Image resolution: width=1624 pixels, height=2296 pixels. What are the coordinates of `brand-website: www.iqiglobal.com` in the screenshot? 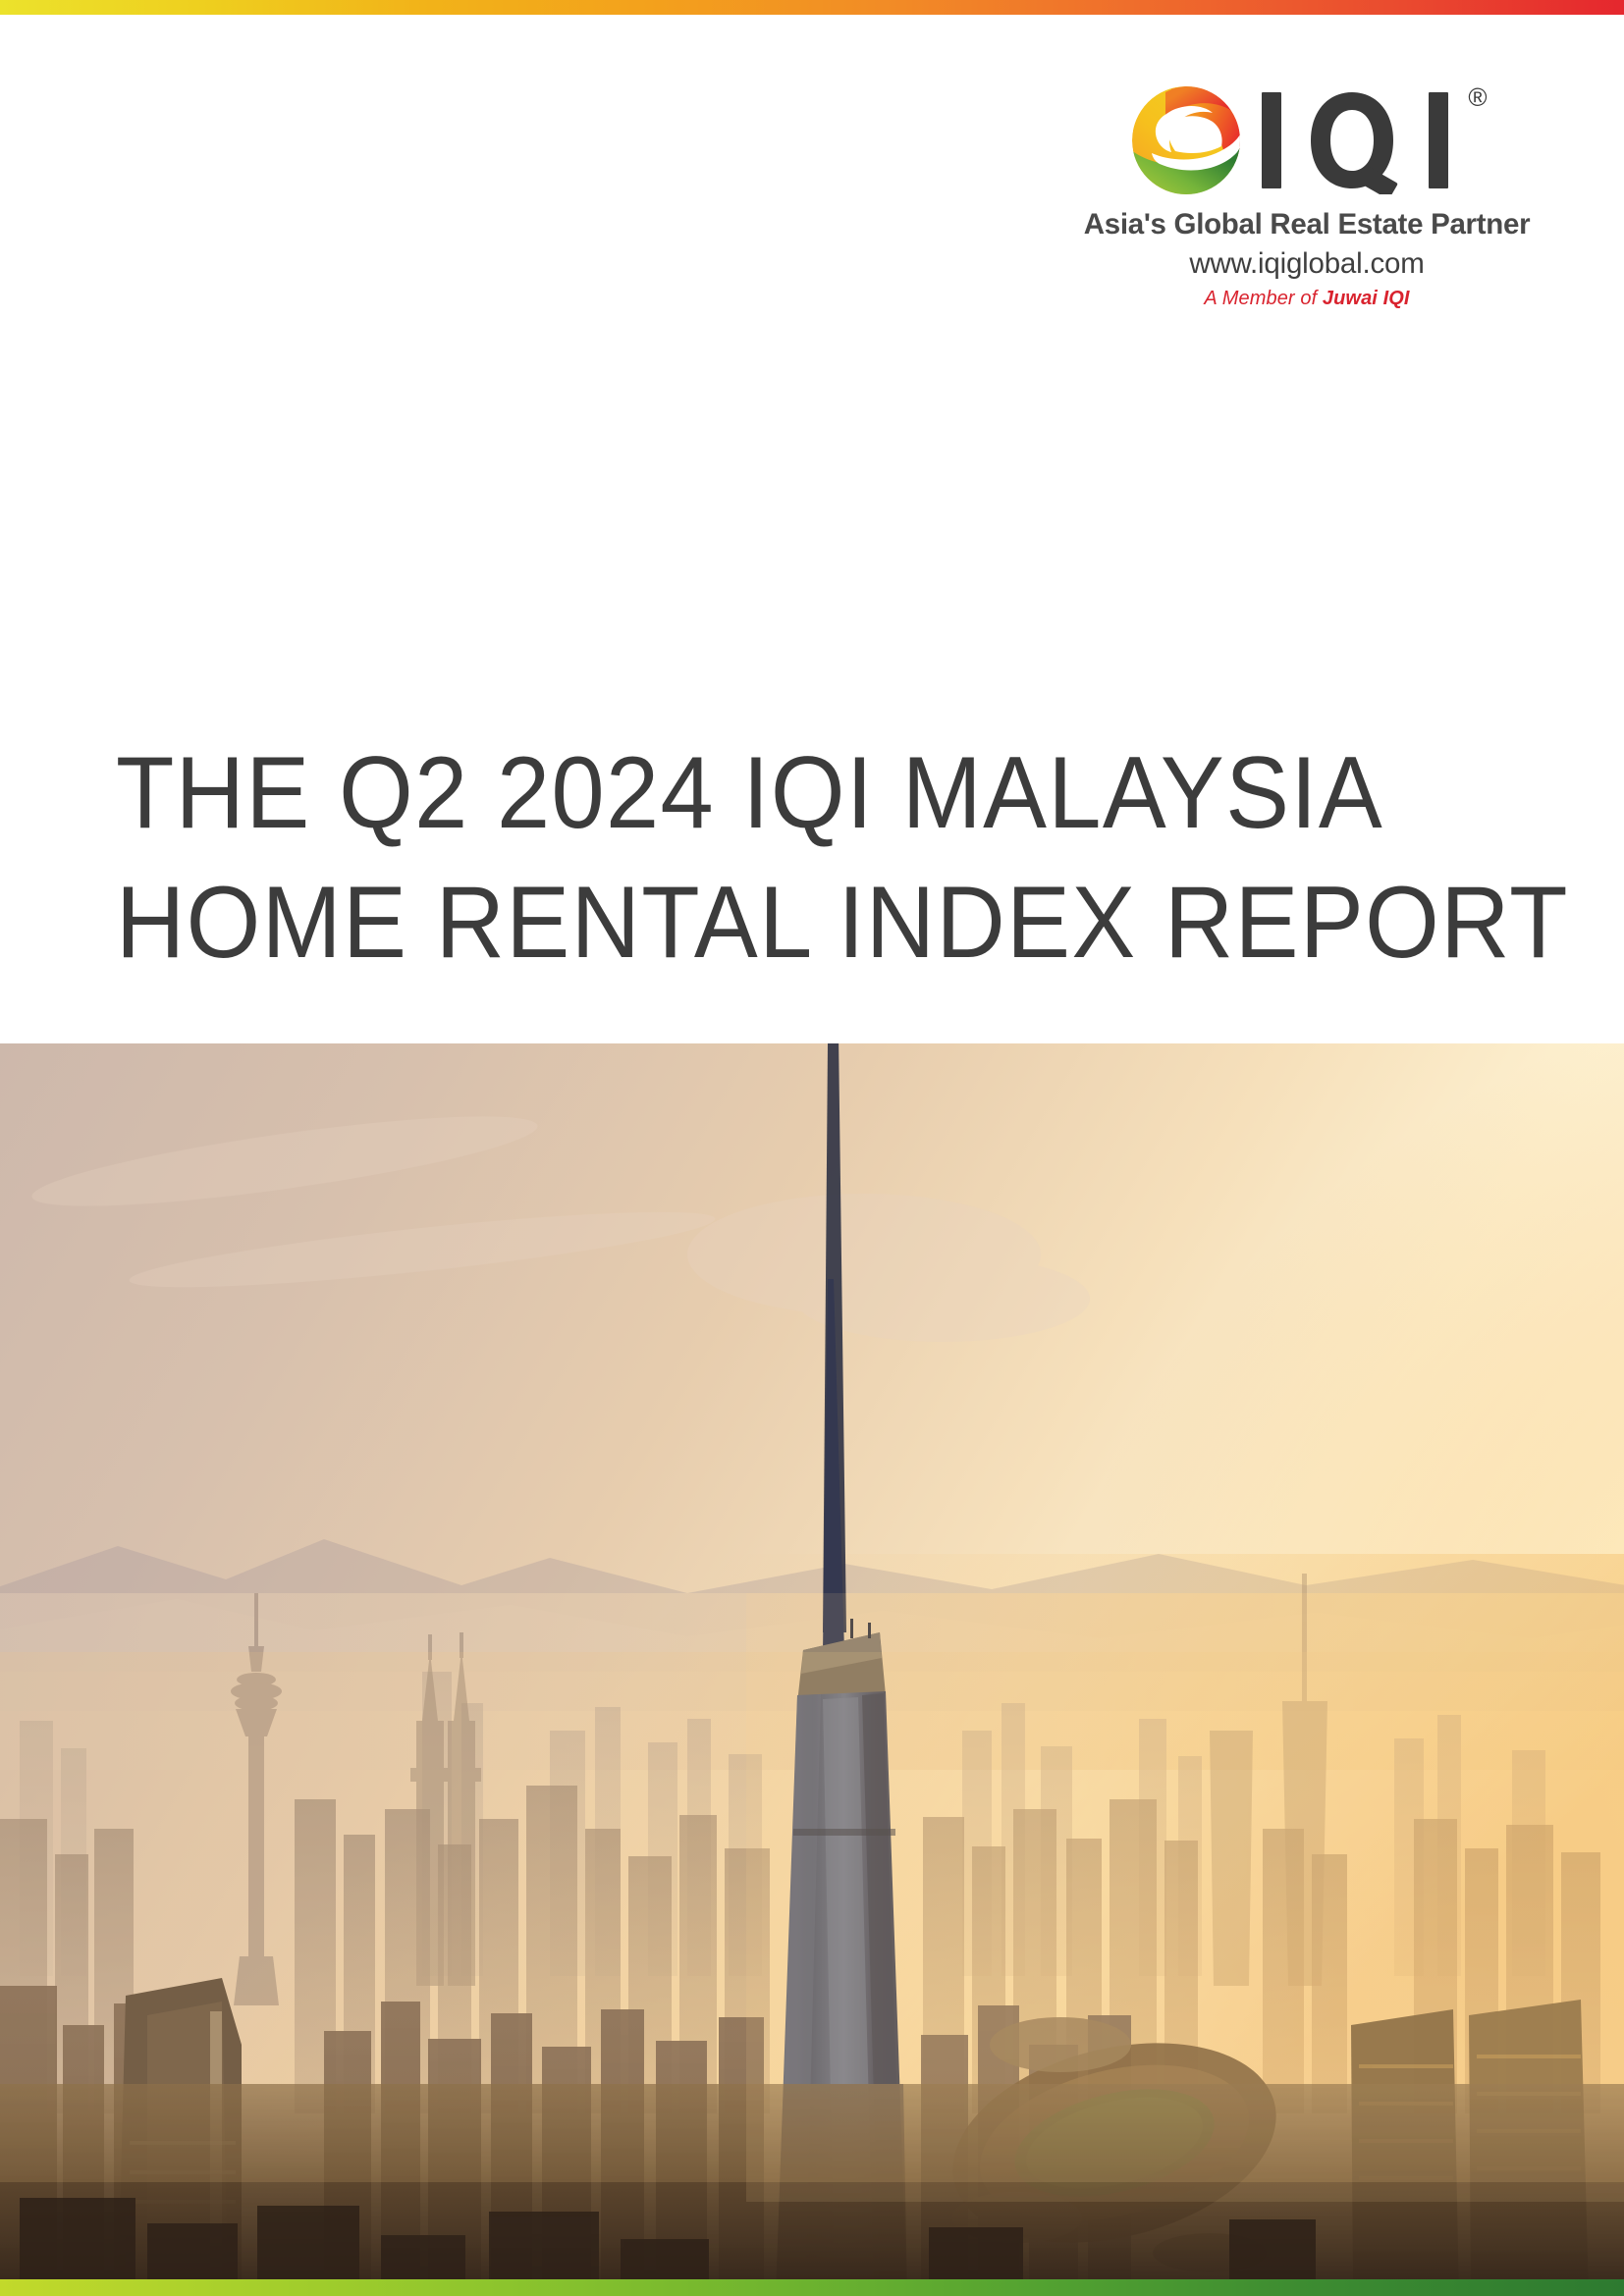 It's located at (1307, 263).